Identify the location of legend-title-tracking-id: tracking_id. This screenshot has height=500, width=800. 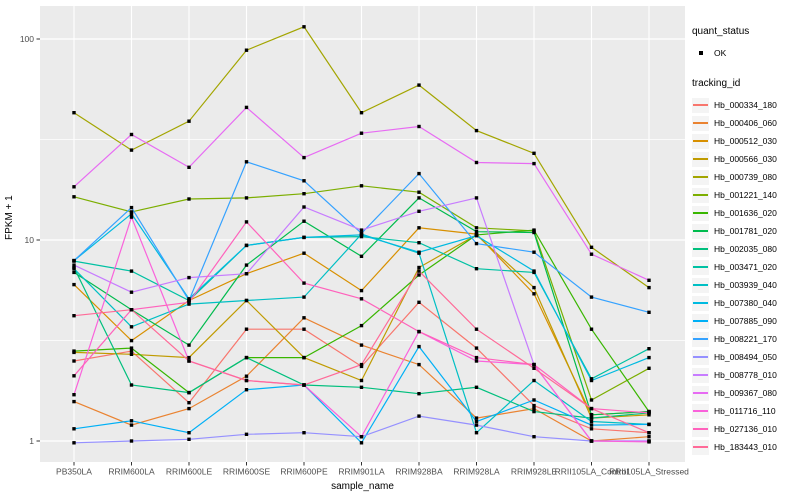
(716, 83).